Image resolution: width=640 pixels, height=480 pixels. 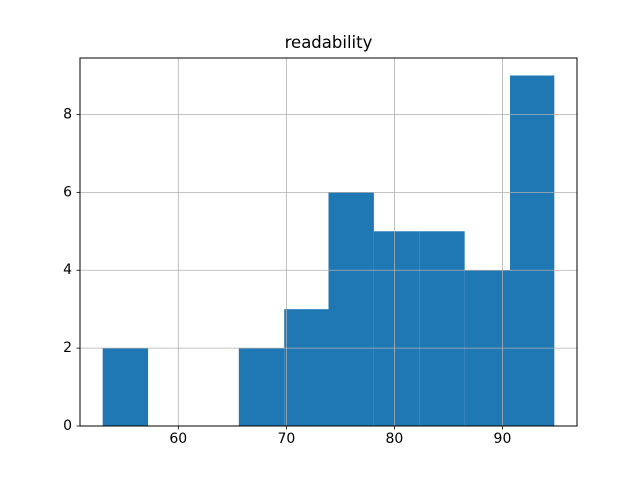 I want to click on y-tick-label: 2, so click(x=67, y=348).